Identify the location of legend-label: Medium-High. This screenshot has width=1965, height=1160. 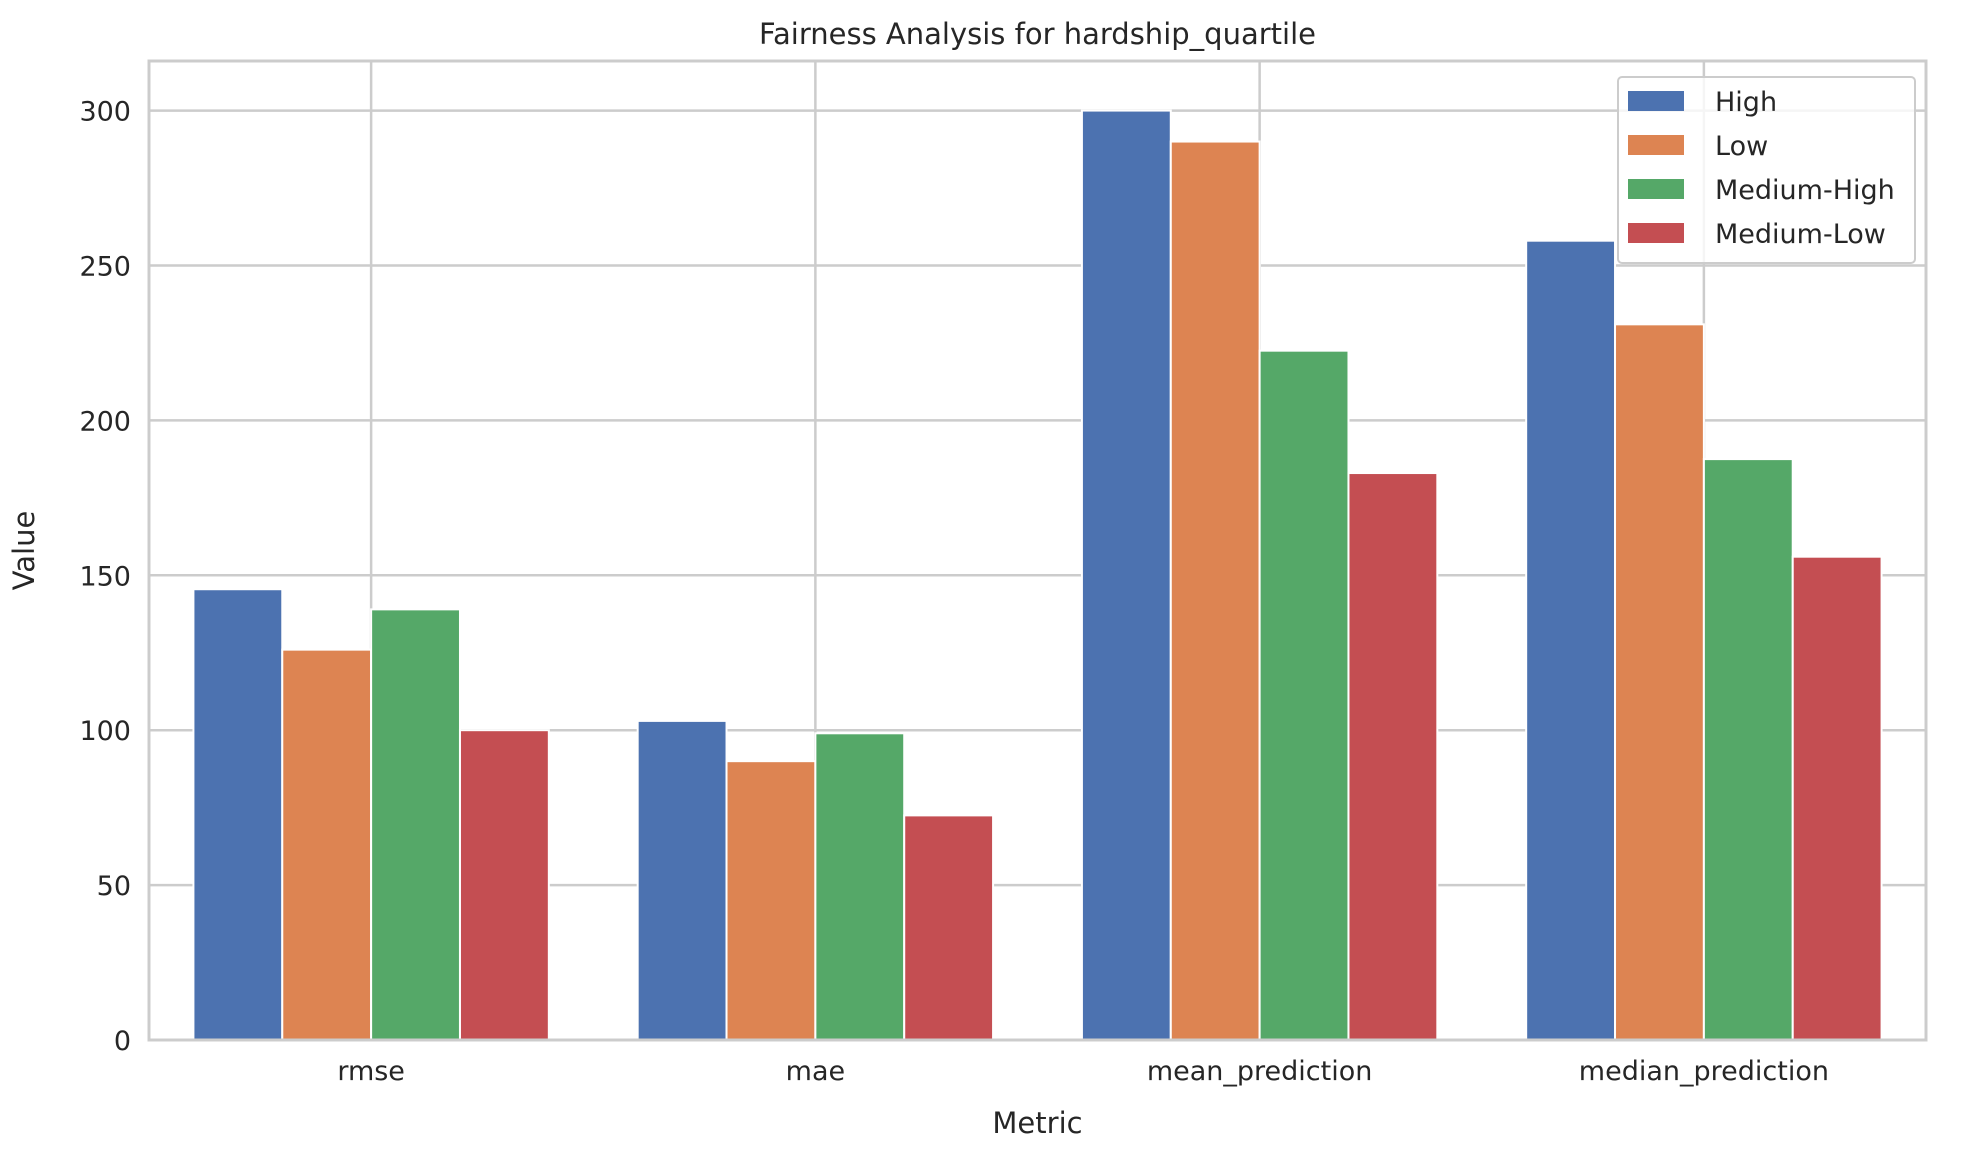
(1805, 190).